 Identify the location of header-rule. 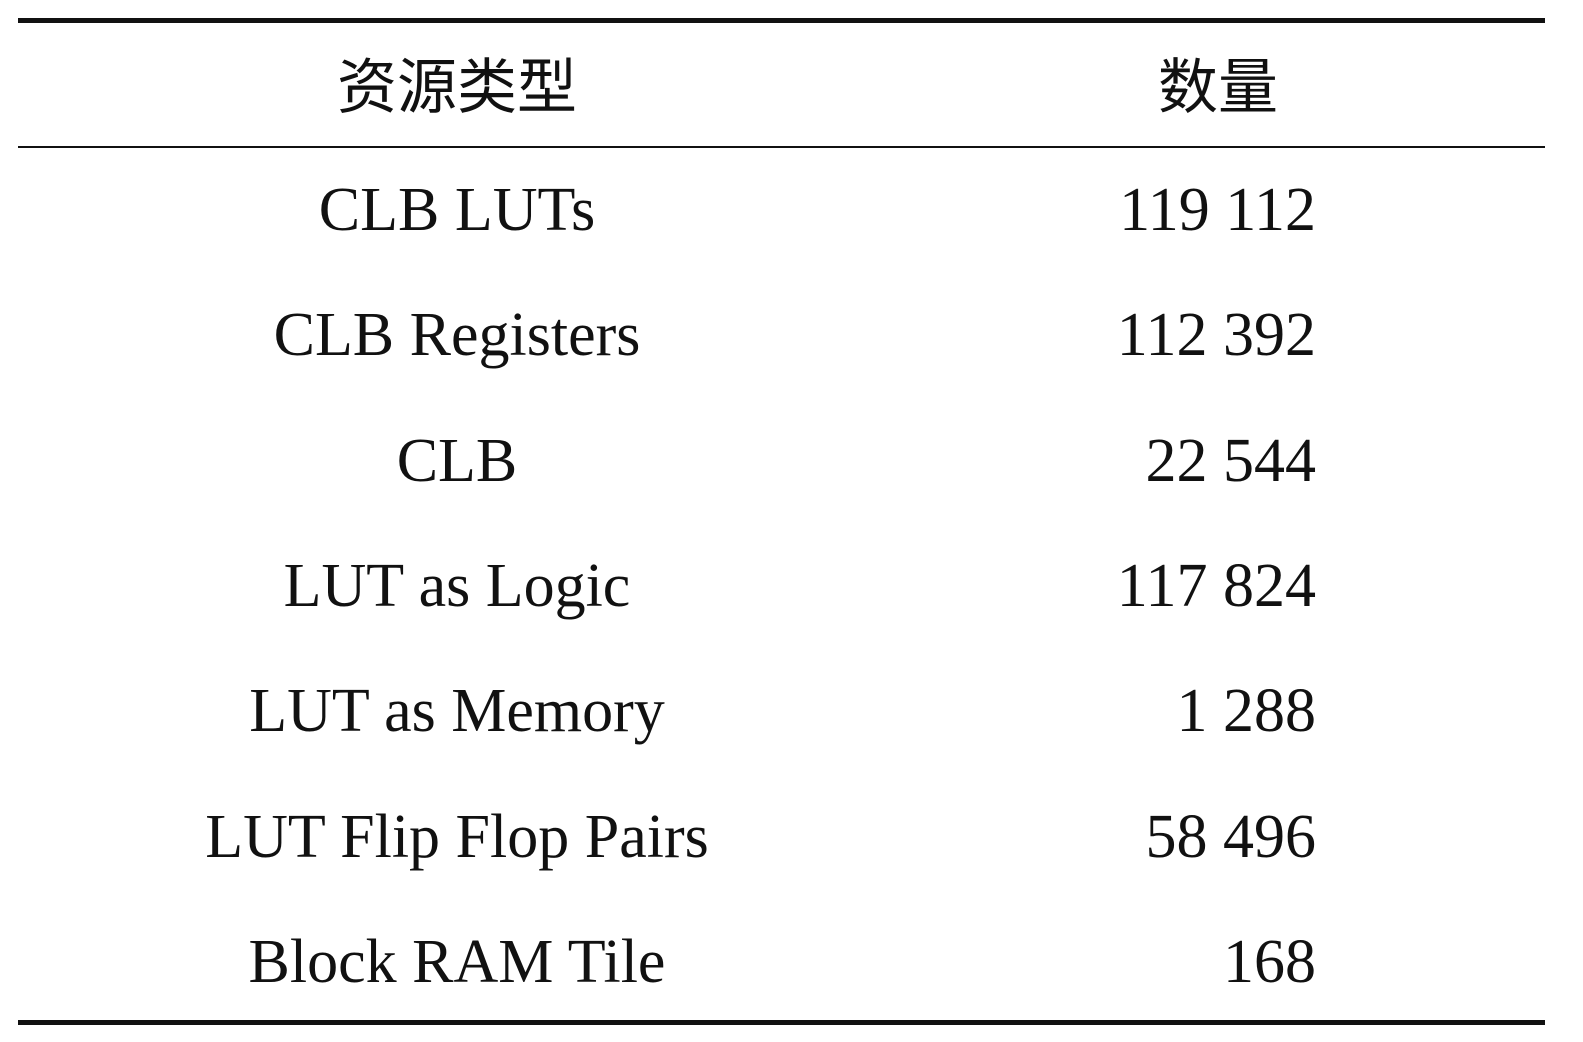
(781, 147).